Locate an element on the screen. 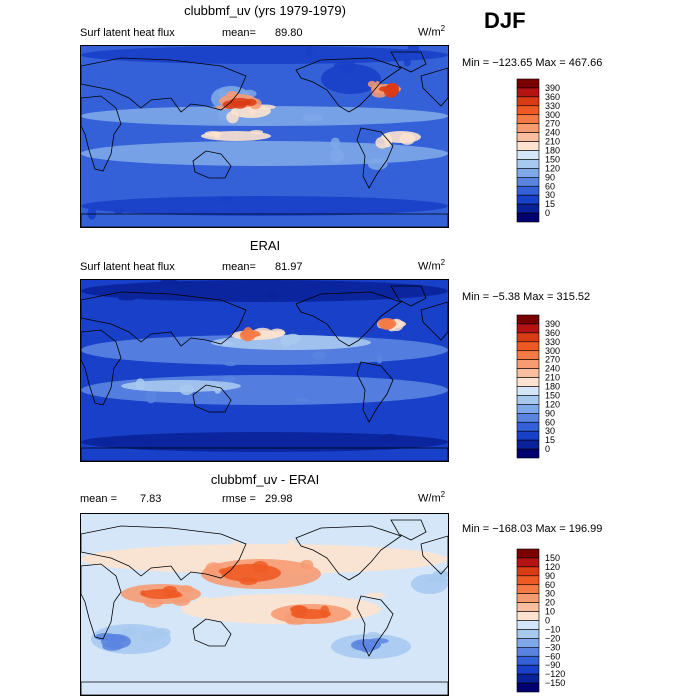  panel-2-minmax: Min = −5.38 Max = 315.52 is located at coordinates (526, 297).